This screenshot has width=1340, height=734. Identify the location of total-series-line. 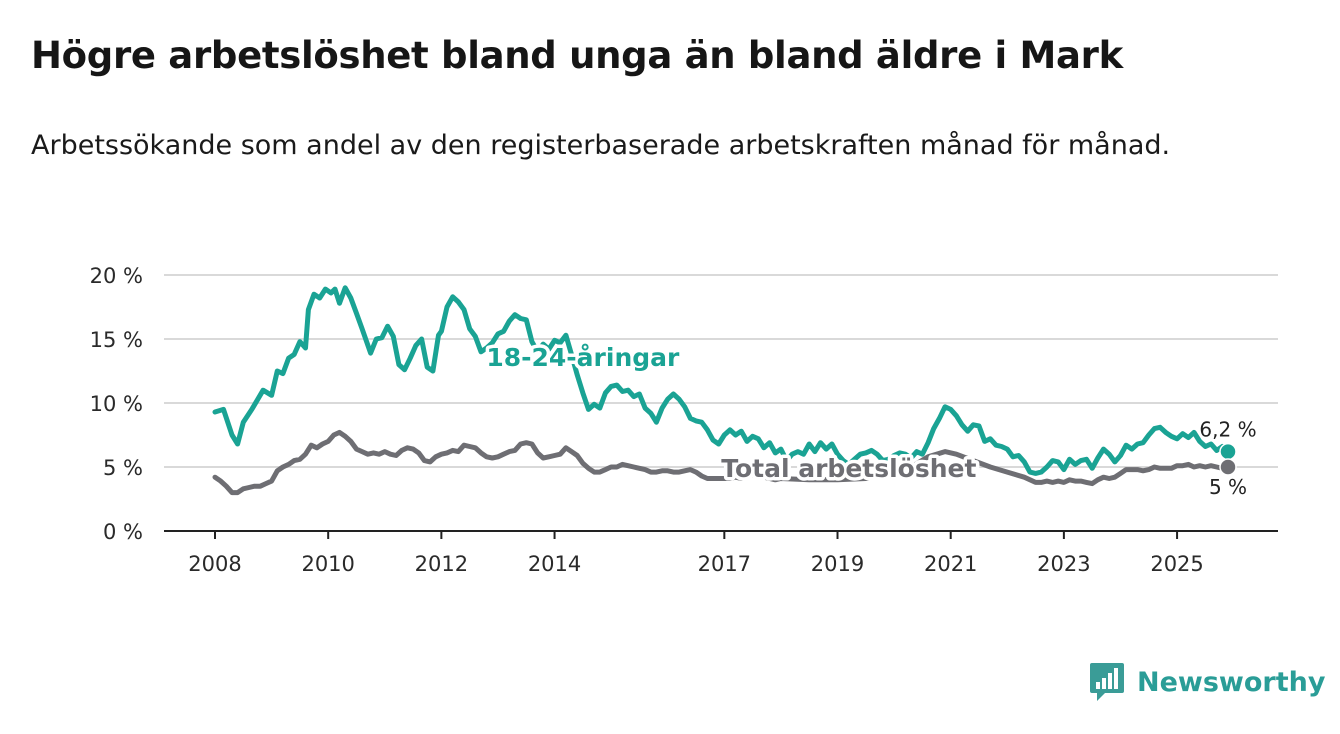
(721, 462).